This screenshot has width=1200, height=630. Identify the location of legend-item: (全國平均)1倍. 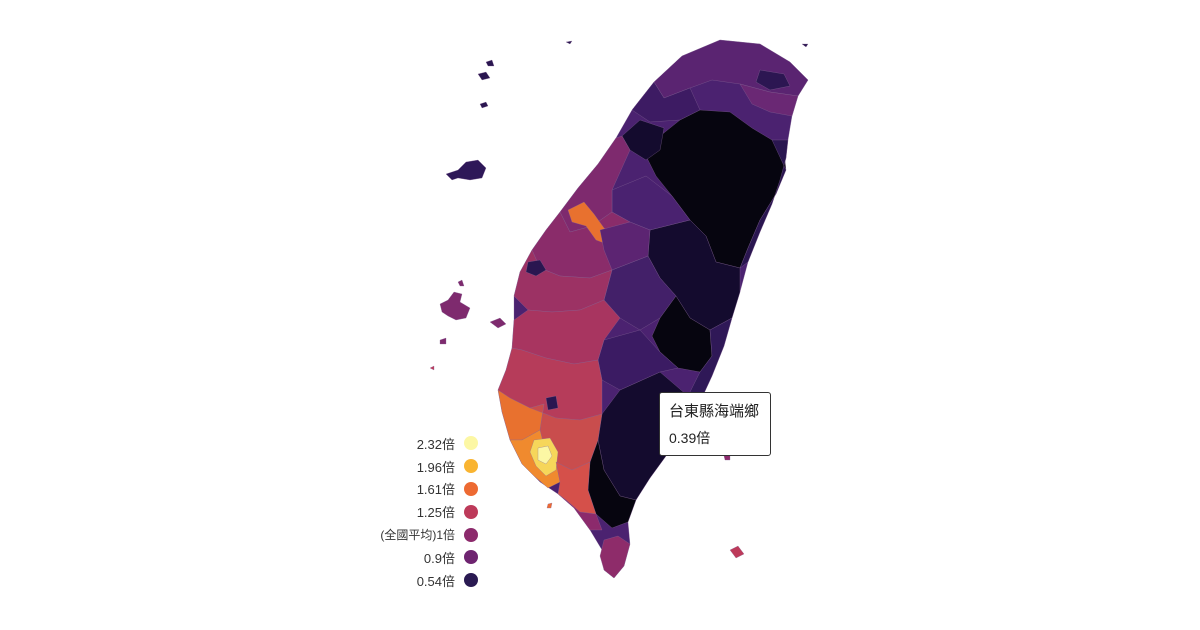
(427, 534).